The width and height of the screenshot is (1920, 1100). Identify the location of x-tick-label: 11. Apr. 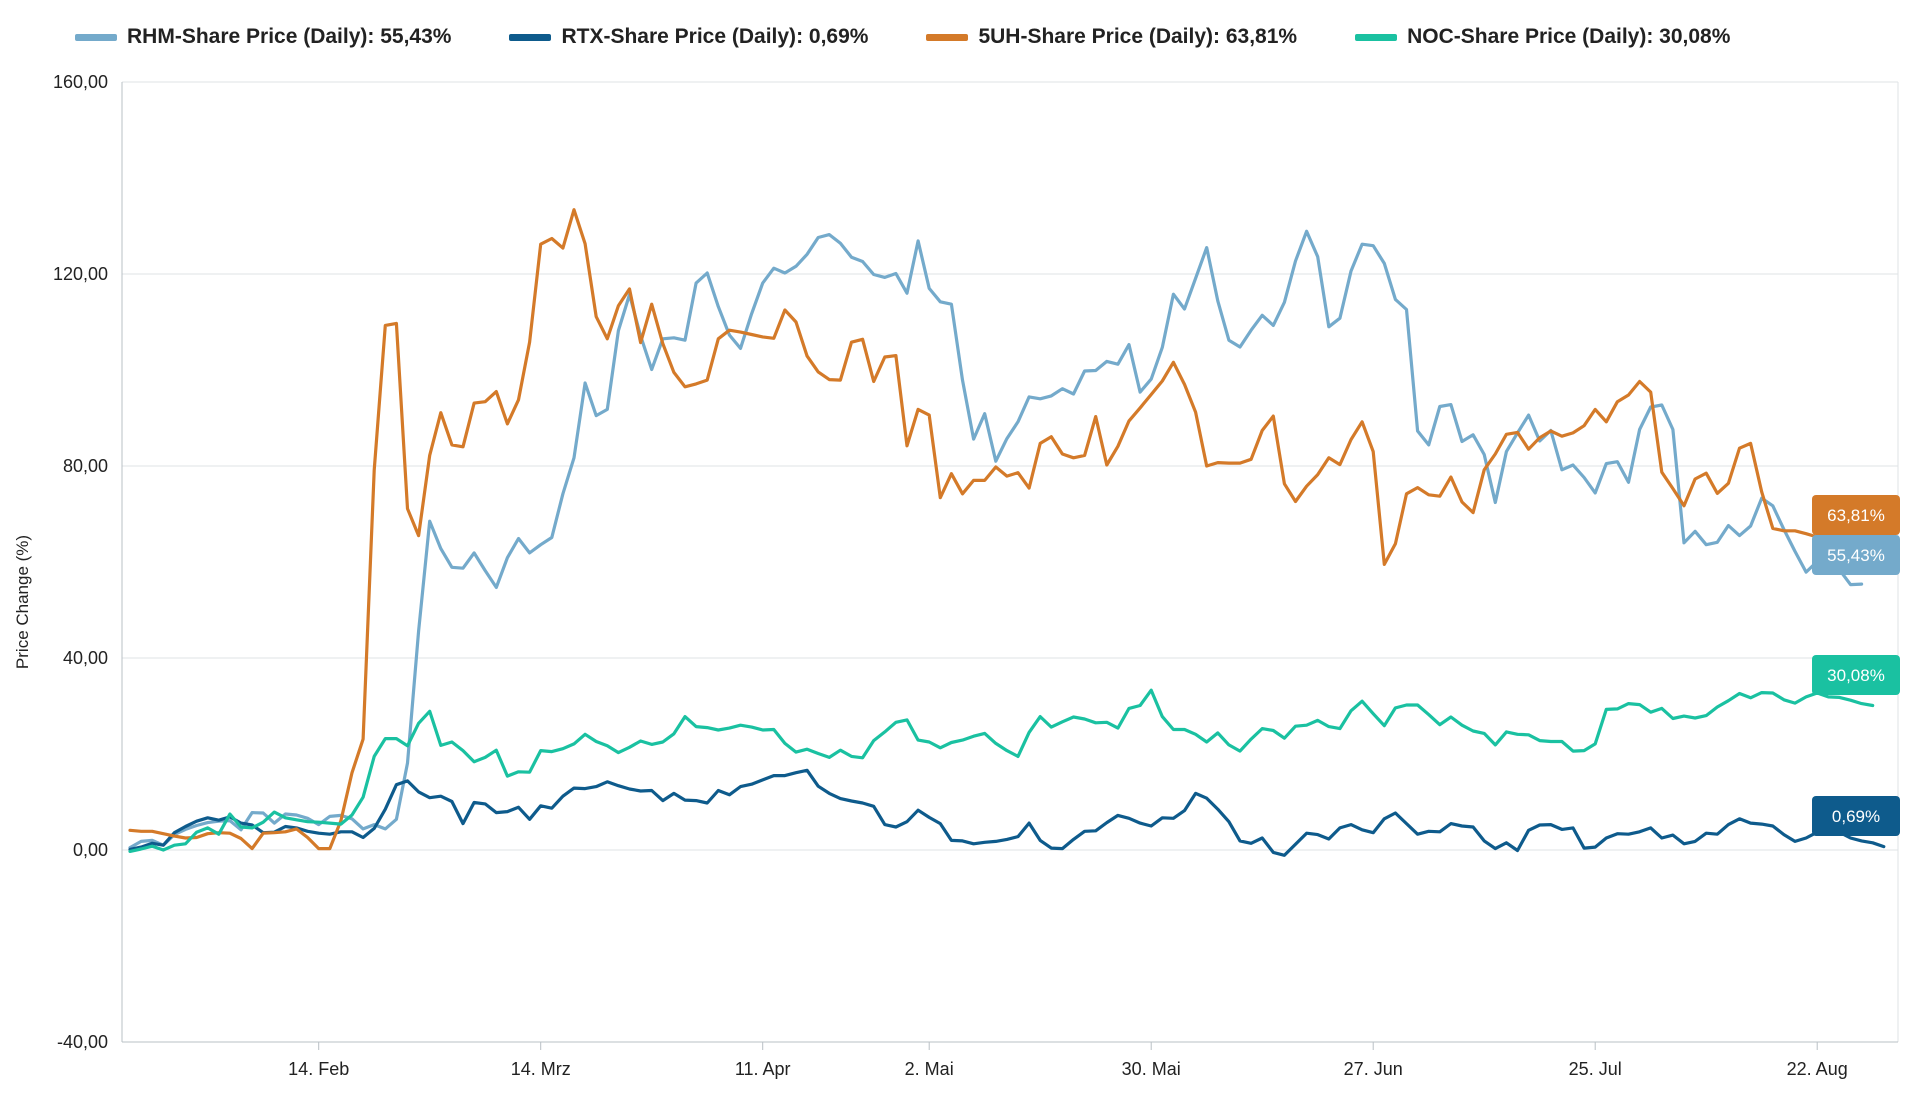
(763, 1069).